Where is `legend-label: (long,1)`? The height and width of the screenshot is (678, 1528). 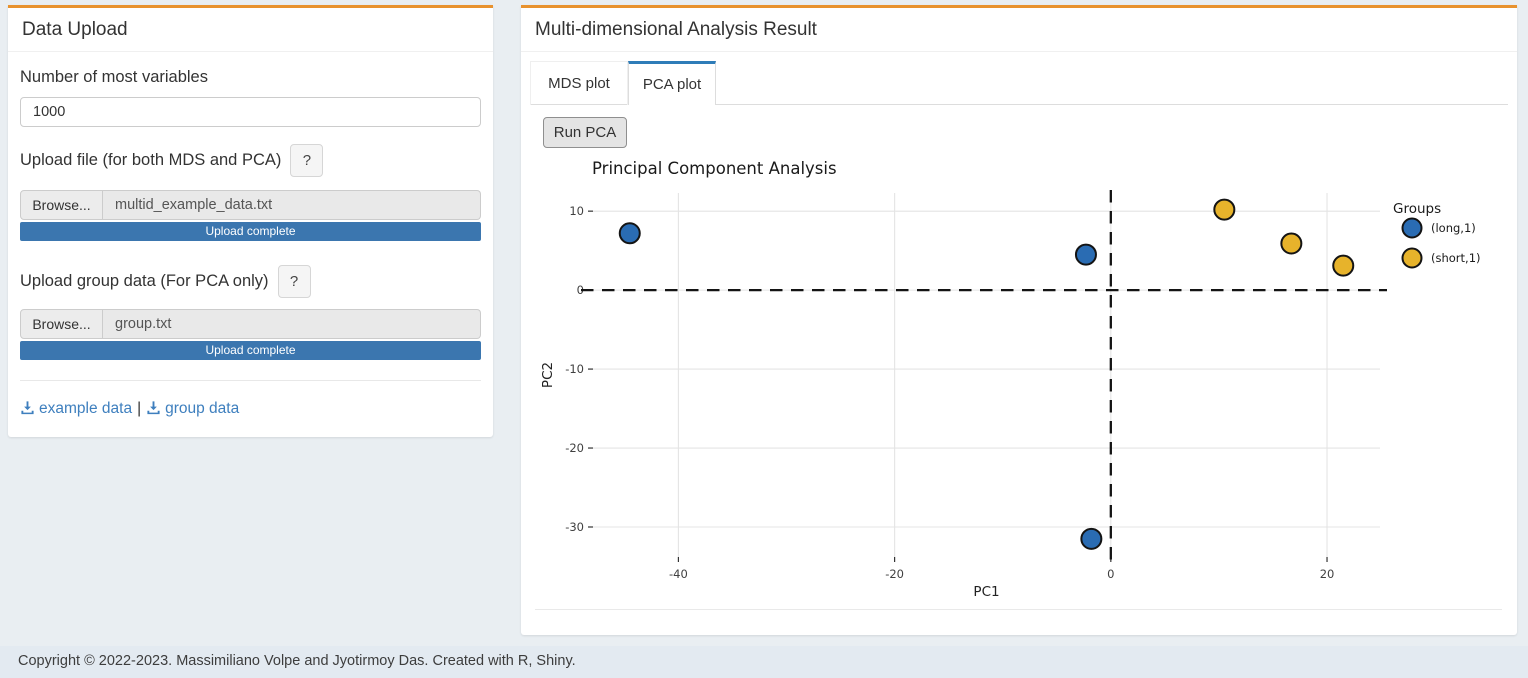 legend-label: (long,1) is located at coordinates (1453, 228).